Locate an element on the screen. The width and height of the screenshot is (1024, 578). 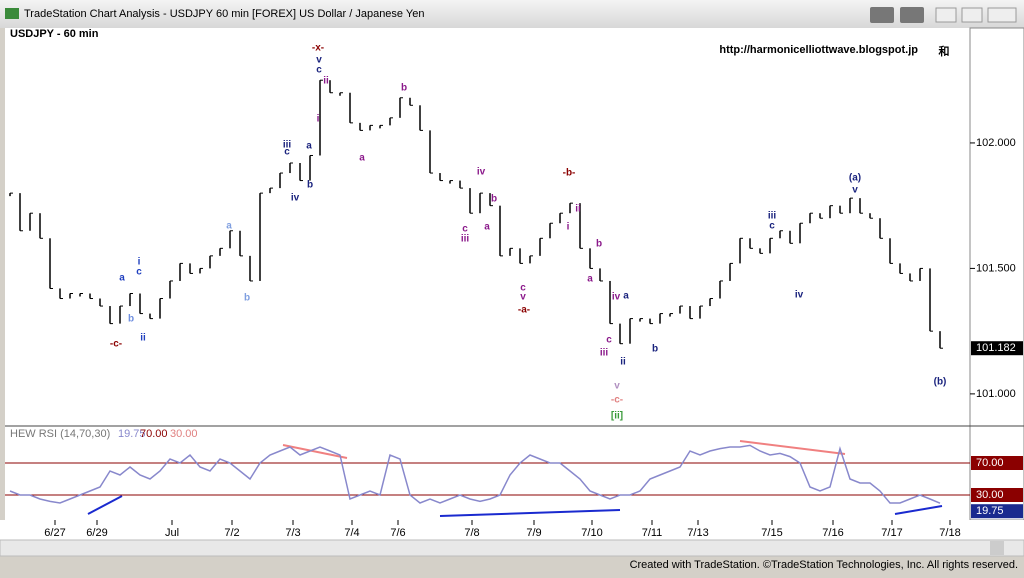
x-tick-label: 7/9 is located at coordinates (533, 533).